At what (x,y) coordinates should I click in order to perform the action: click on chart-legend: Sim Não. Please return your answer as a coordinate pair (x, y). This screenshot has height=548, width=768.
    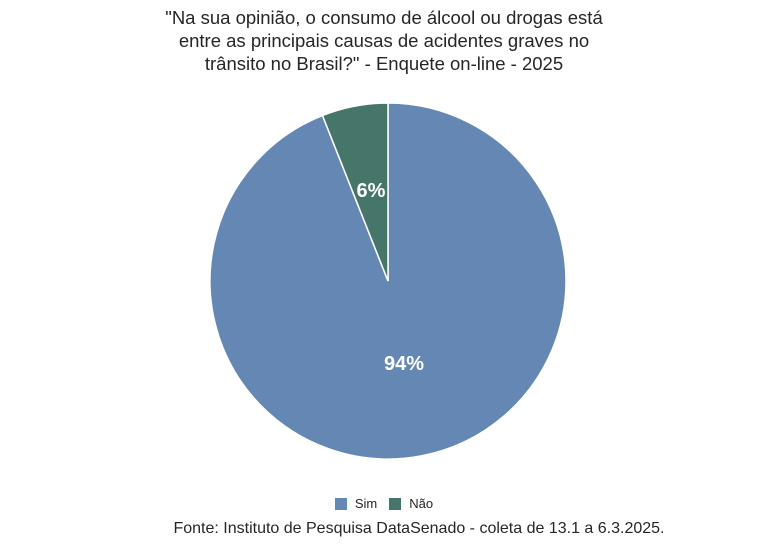
    Looking at the image, I should click on (384, 503).